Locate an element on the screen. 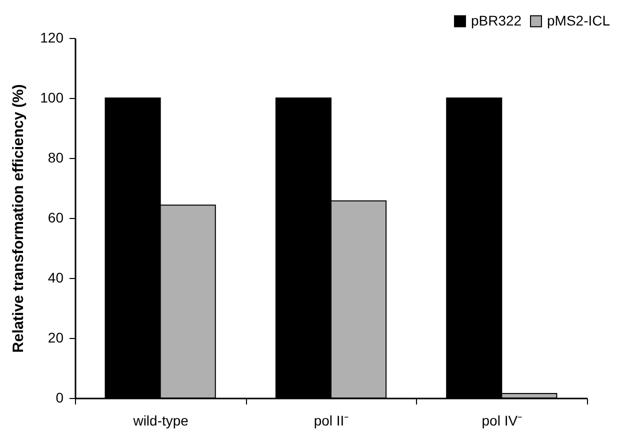 The image size is (625, 445). y-tick-label: 120 is located at coordinates (52, 38).